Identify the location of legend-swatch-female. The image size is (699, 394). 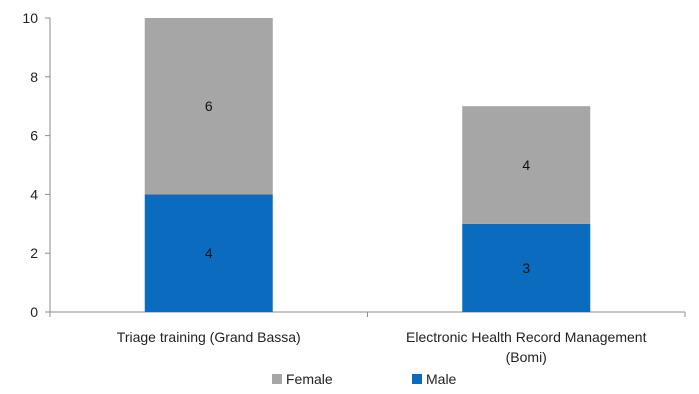
(277, 379).